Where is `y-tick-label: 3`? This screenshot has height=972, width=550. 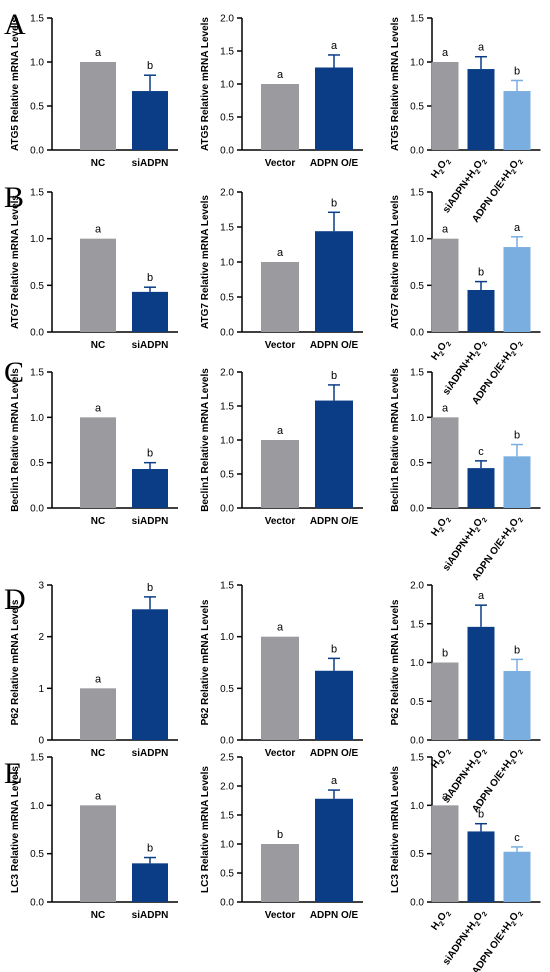 y-tick-label: 3 is located at coordinates (41, 586).